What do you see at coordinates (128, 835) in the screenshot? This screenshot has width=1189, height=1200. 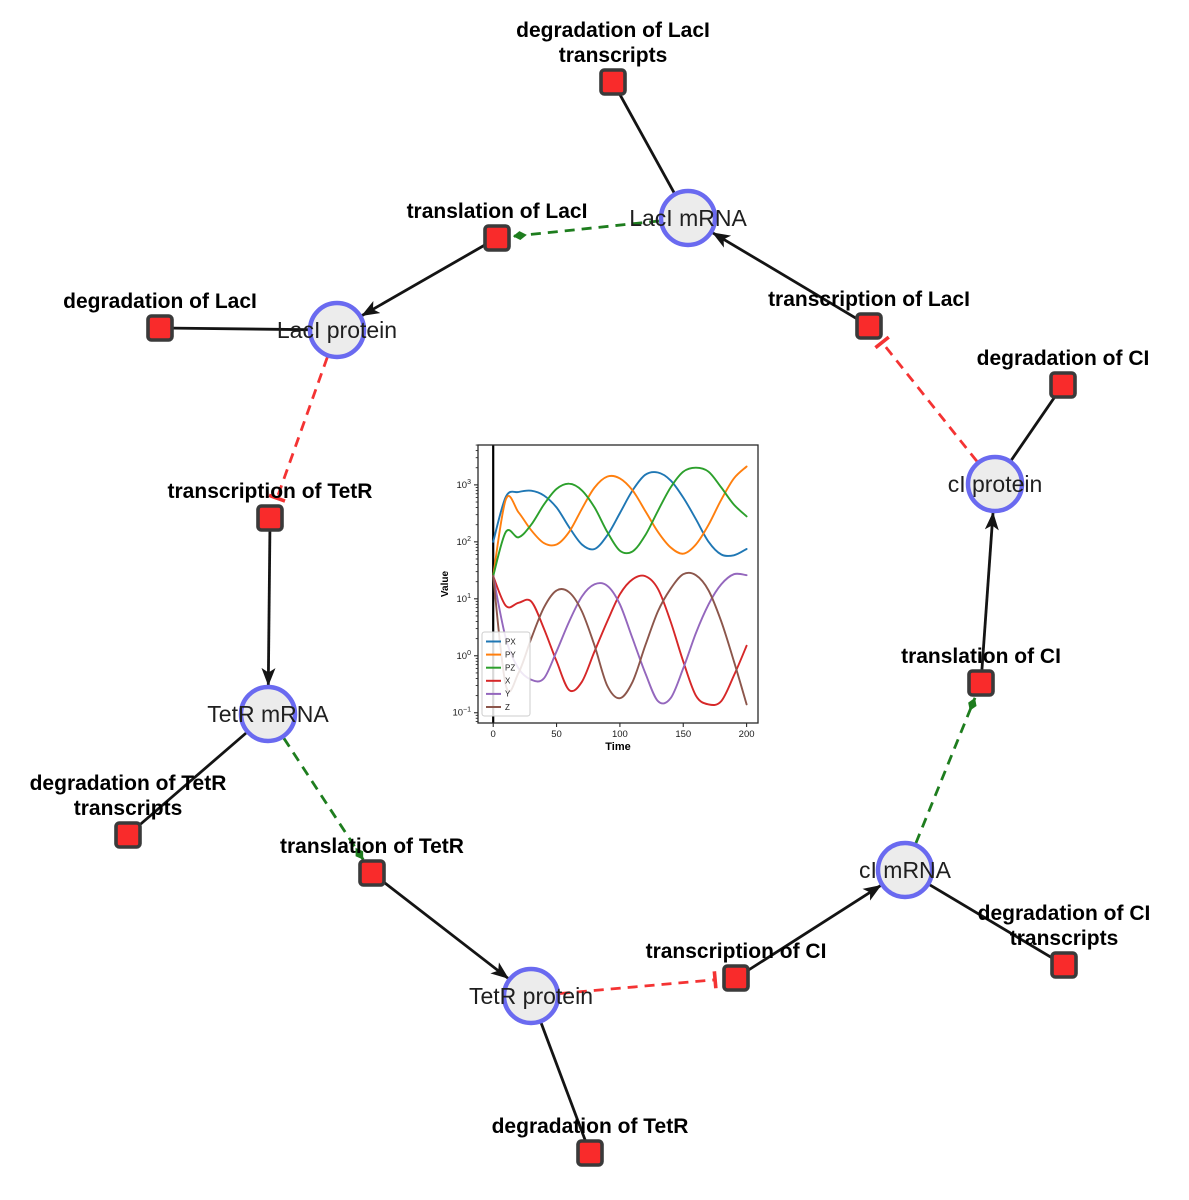 I see `reaction-node-deg_tetr_tx` at bounding box center [128, 835].